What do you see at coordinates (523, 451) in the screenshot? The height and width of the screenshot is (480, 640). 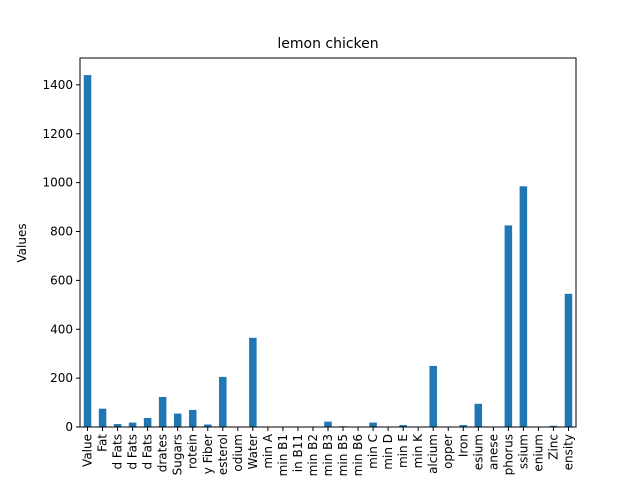 I see `x-tick-label-29: ssium` at bounding box center [523, 451].